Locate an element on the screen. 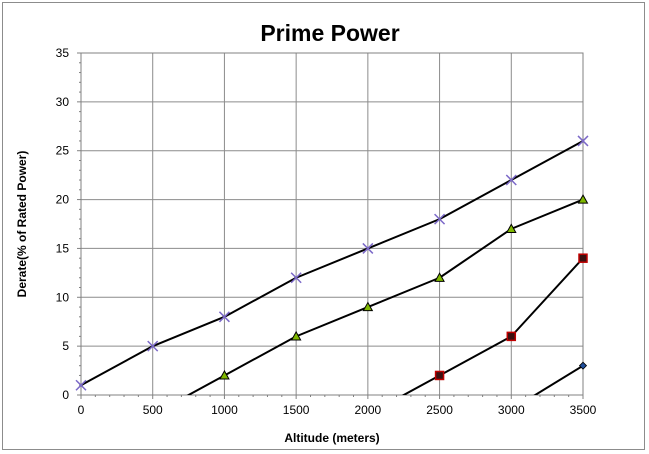 Image resolution: width=649 pixels, height=454 pixels. y-tick-label: 10 is located at coordinates (63, 297).